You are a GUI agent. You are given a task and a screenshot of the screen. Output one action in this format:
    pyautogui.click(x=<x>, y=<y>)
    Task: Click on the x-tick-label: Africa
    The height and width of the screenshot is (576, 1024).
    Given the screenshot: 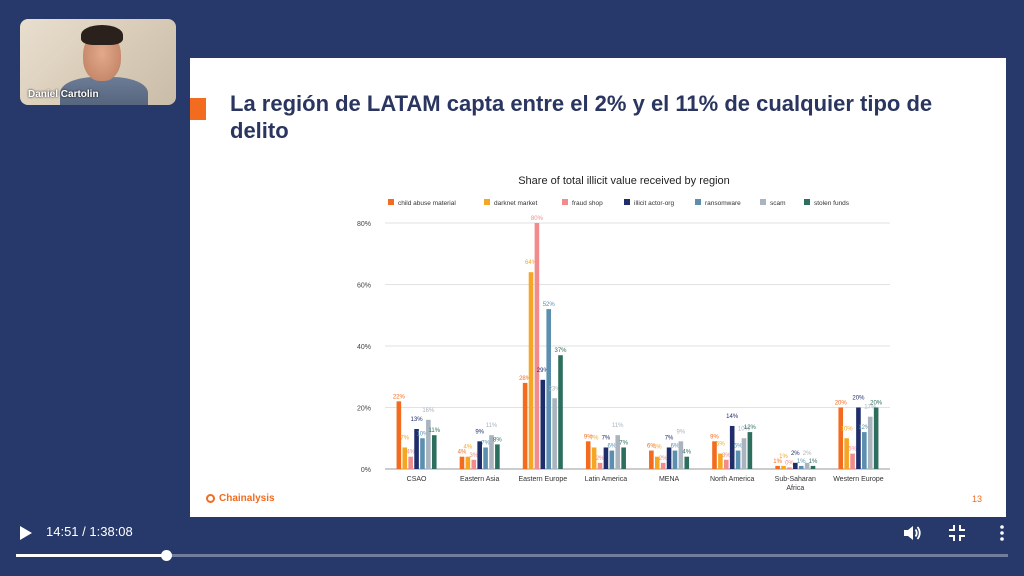 What is the action you would take?
    pyautogui.click(x=795, y=488)
    